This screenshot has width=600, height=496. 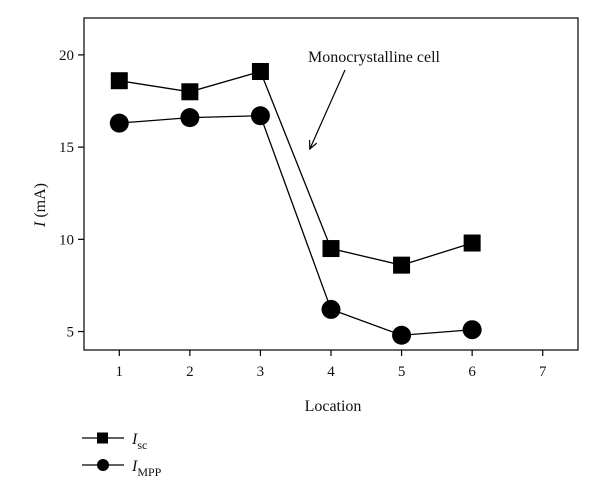 I want to click on x-axis-title: Location, so click(x=333, y=406).